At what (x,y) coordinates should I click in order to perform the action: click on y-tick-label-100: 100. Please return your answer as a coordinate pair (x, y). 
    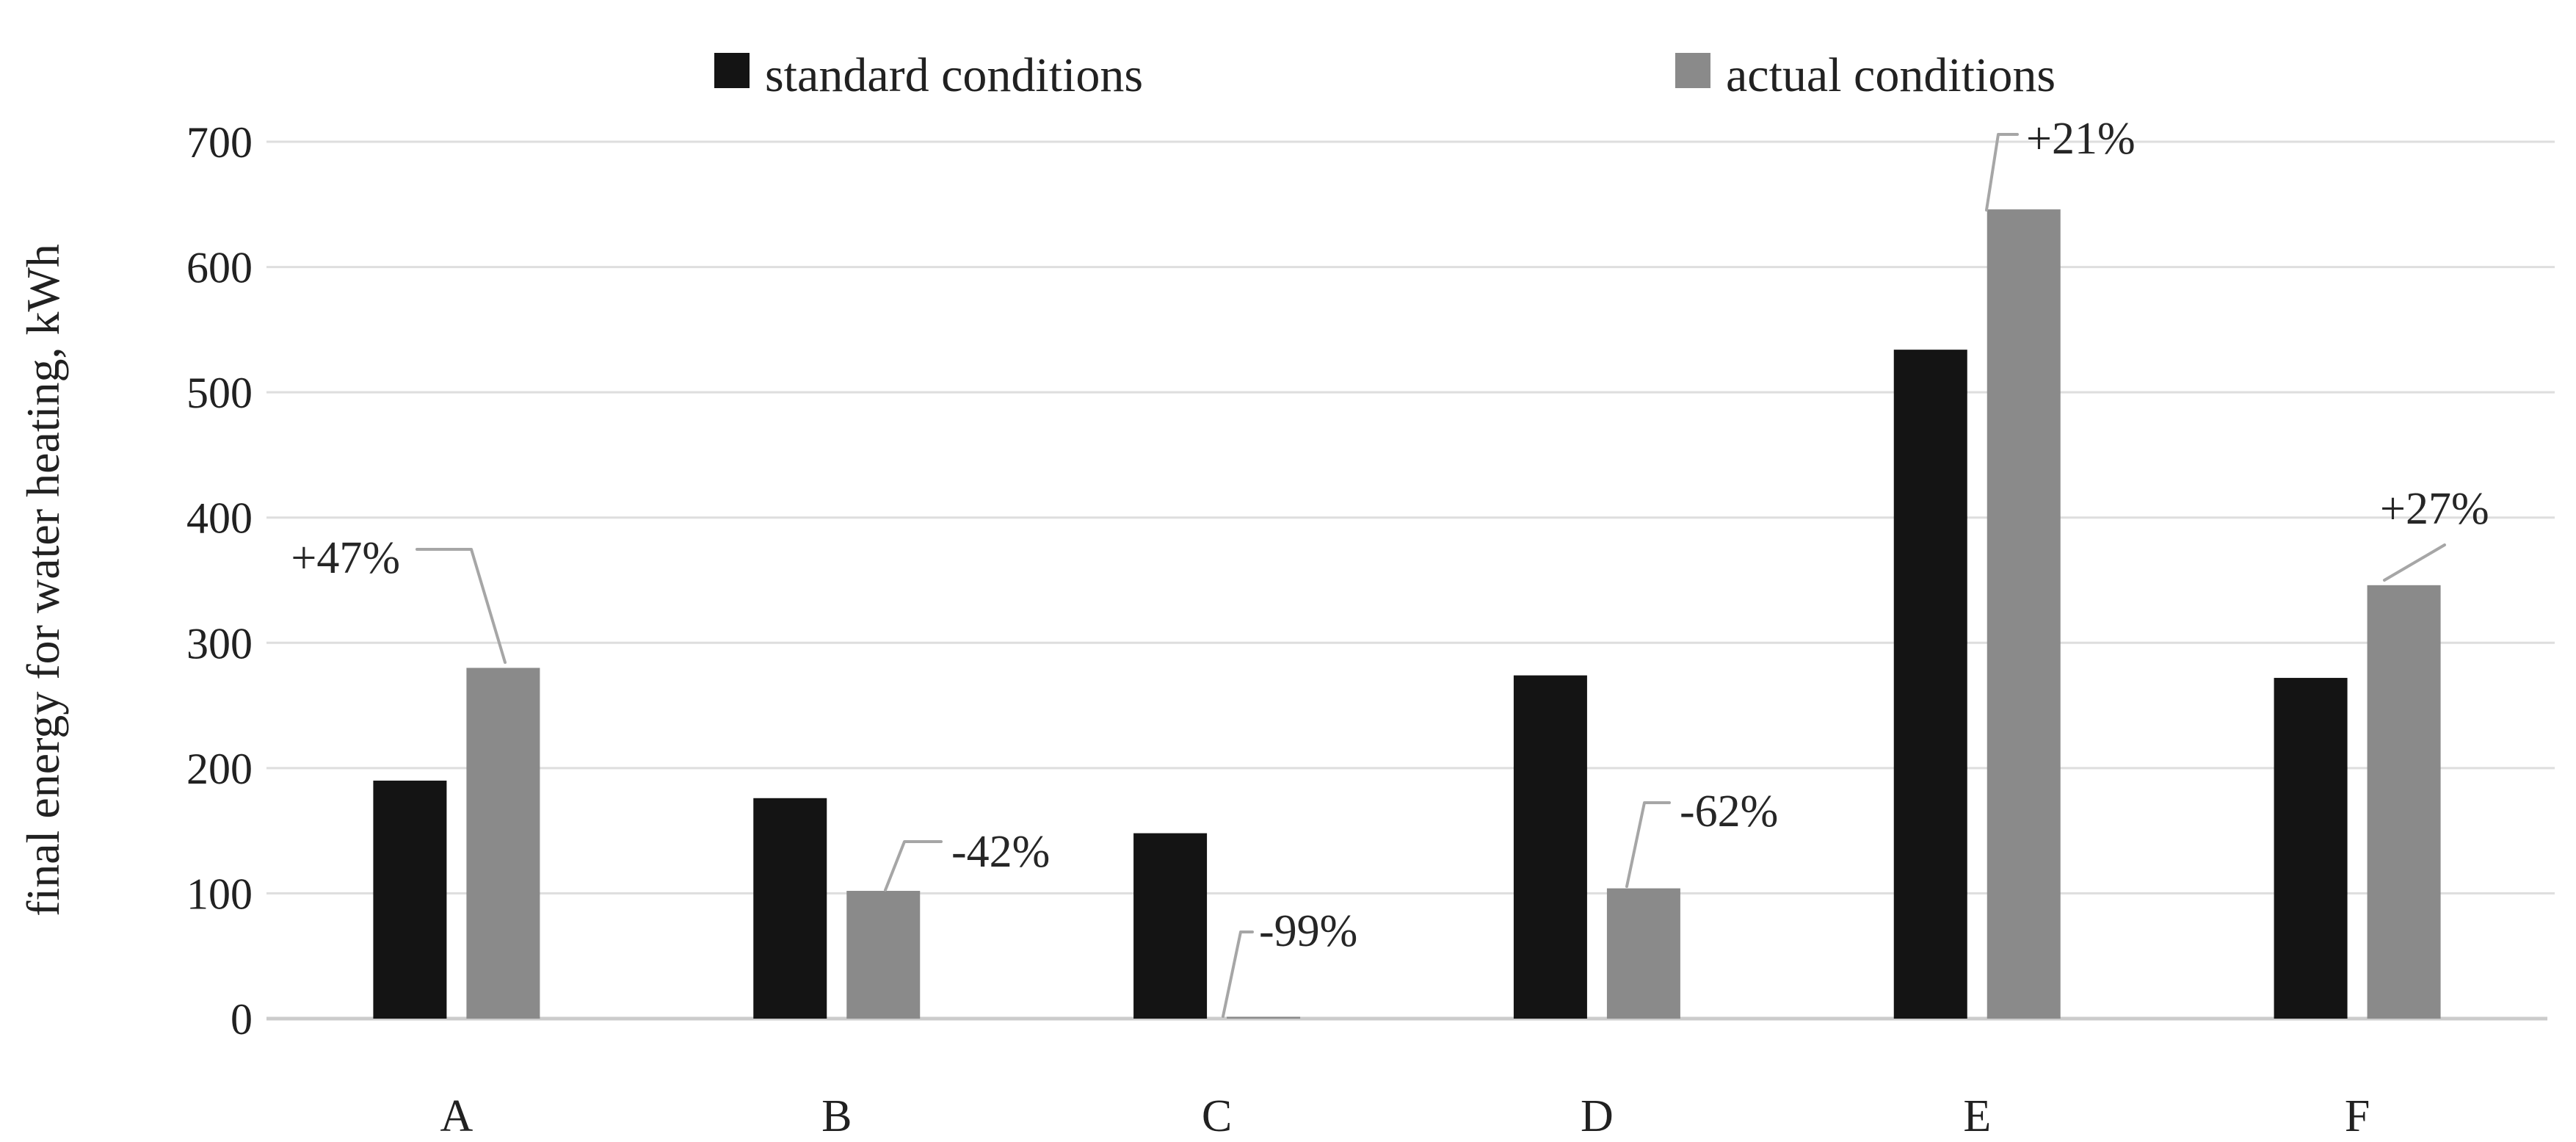
    Looking at the image, I should click on (220, 894).